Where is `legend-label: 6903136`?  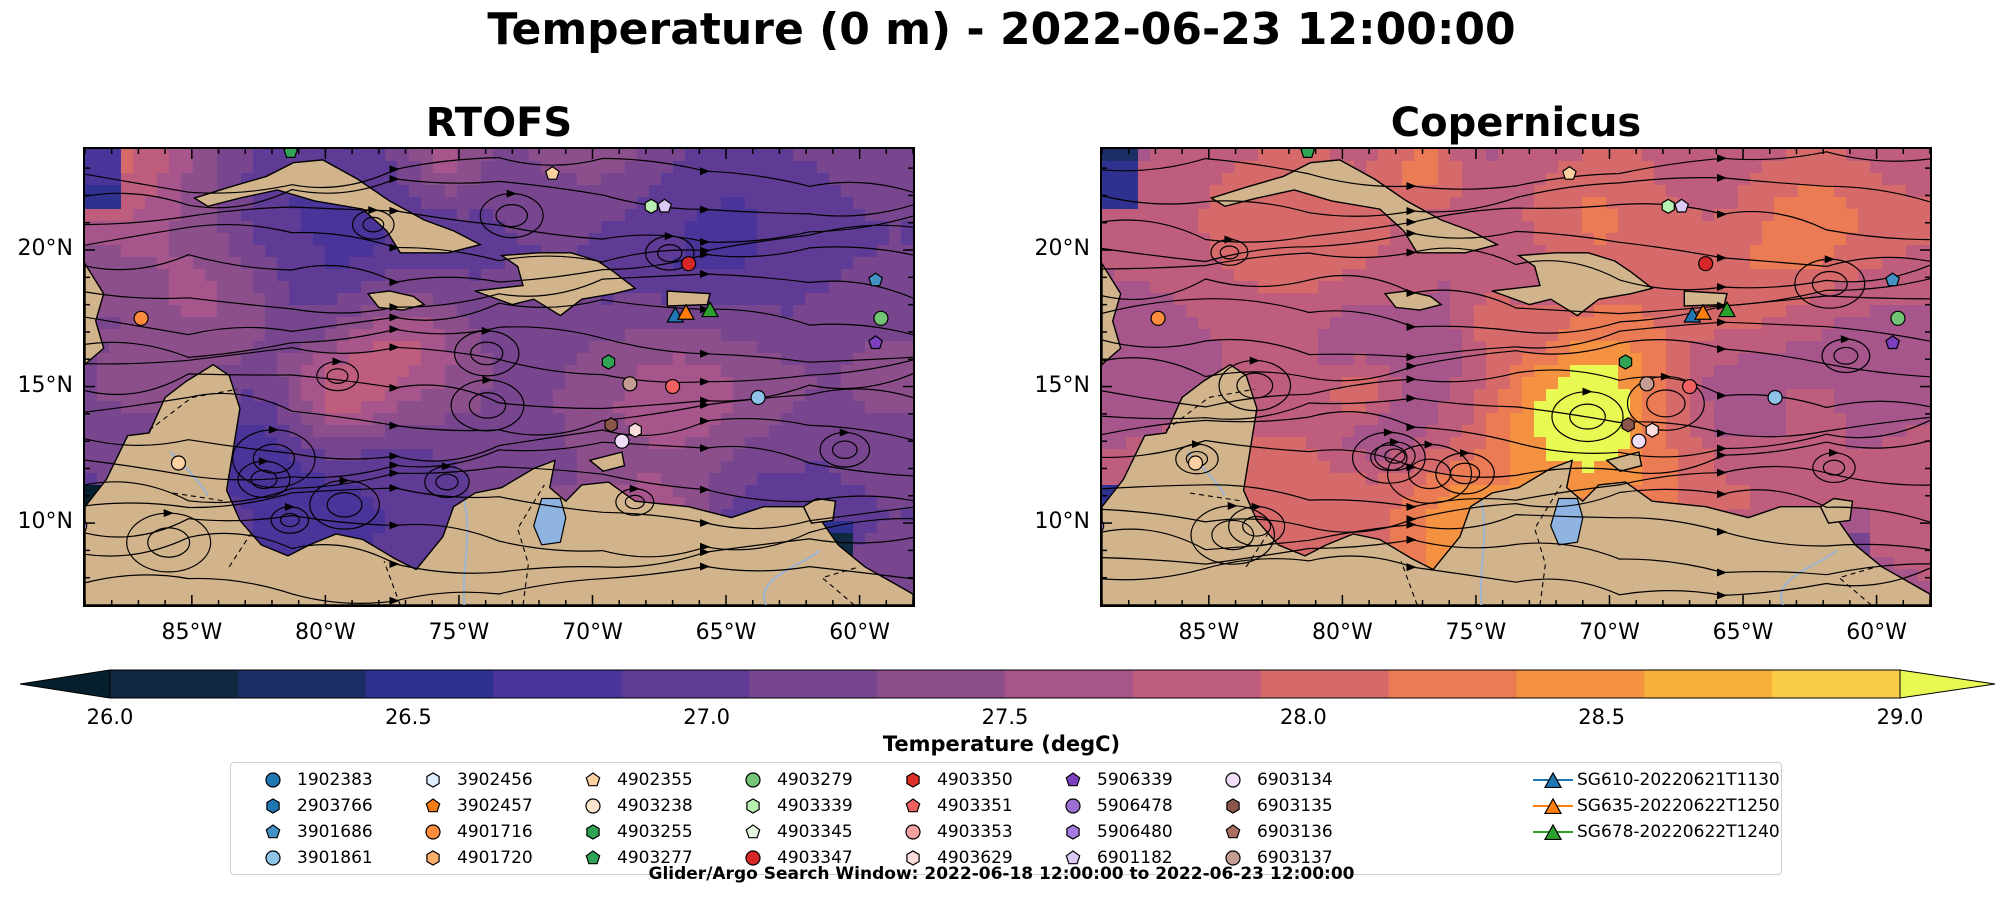
legend-label: 6903136 is located at coordinates (1295, 832).